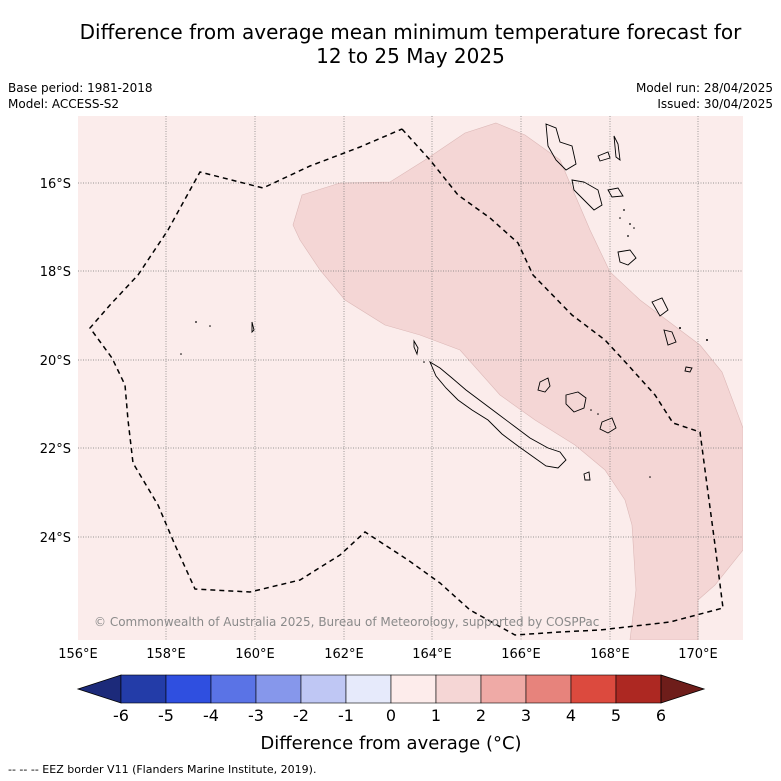 This screenshot has width=781, height=781. Describe the element at coordinates (166, 715) in the screenshot. I see `colorbar-tick-label: -5` at that location.